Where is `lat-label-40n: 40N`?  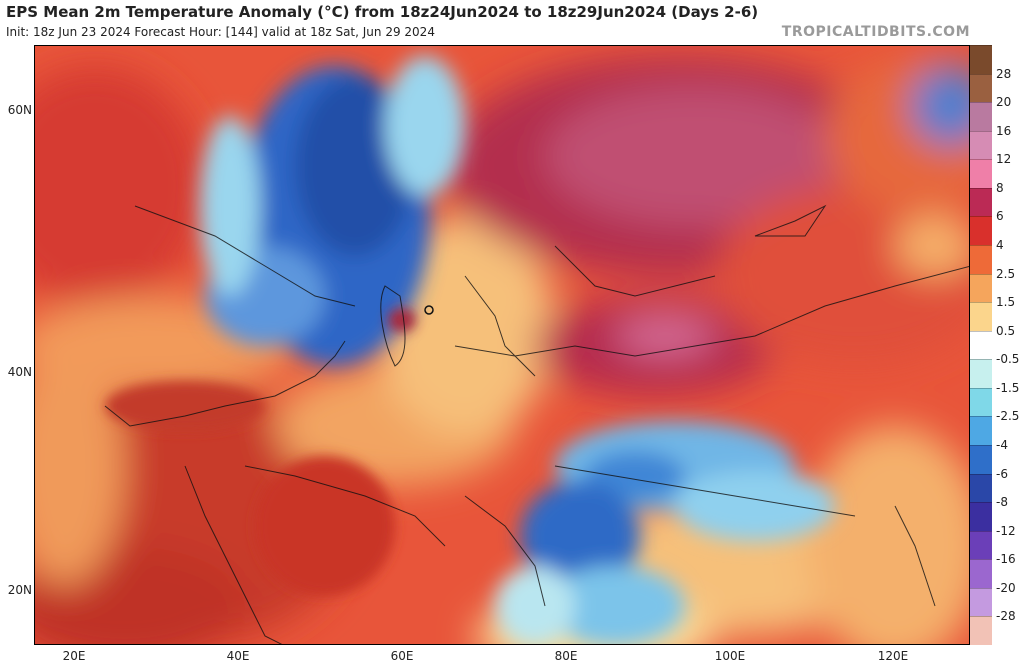 lat-label-40n: 40N is located at coordinates (19, 372).